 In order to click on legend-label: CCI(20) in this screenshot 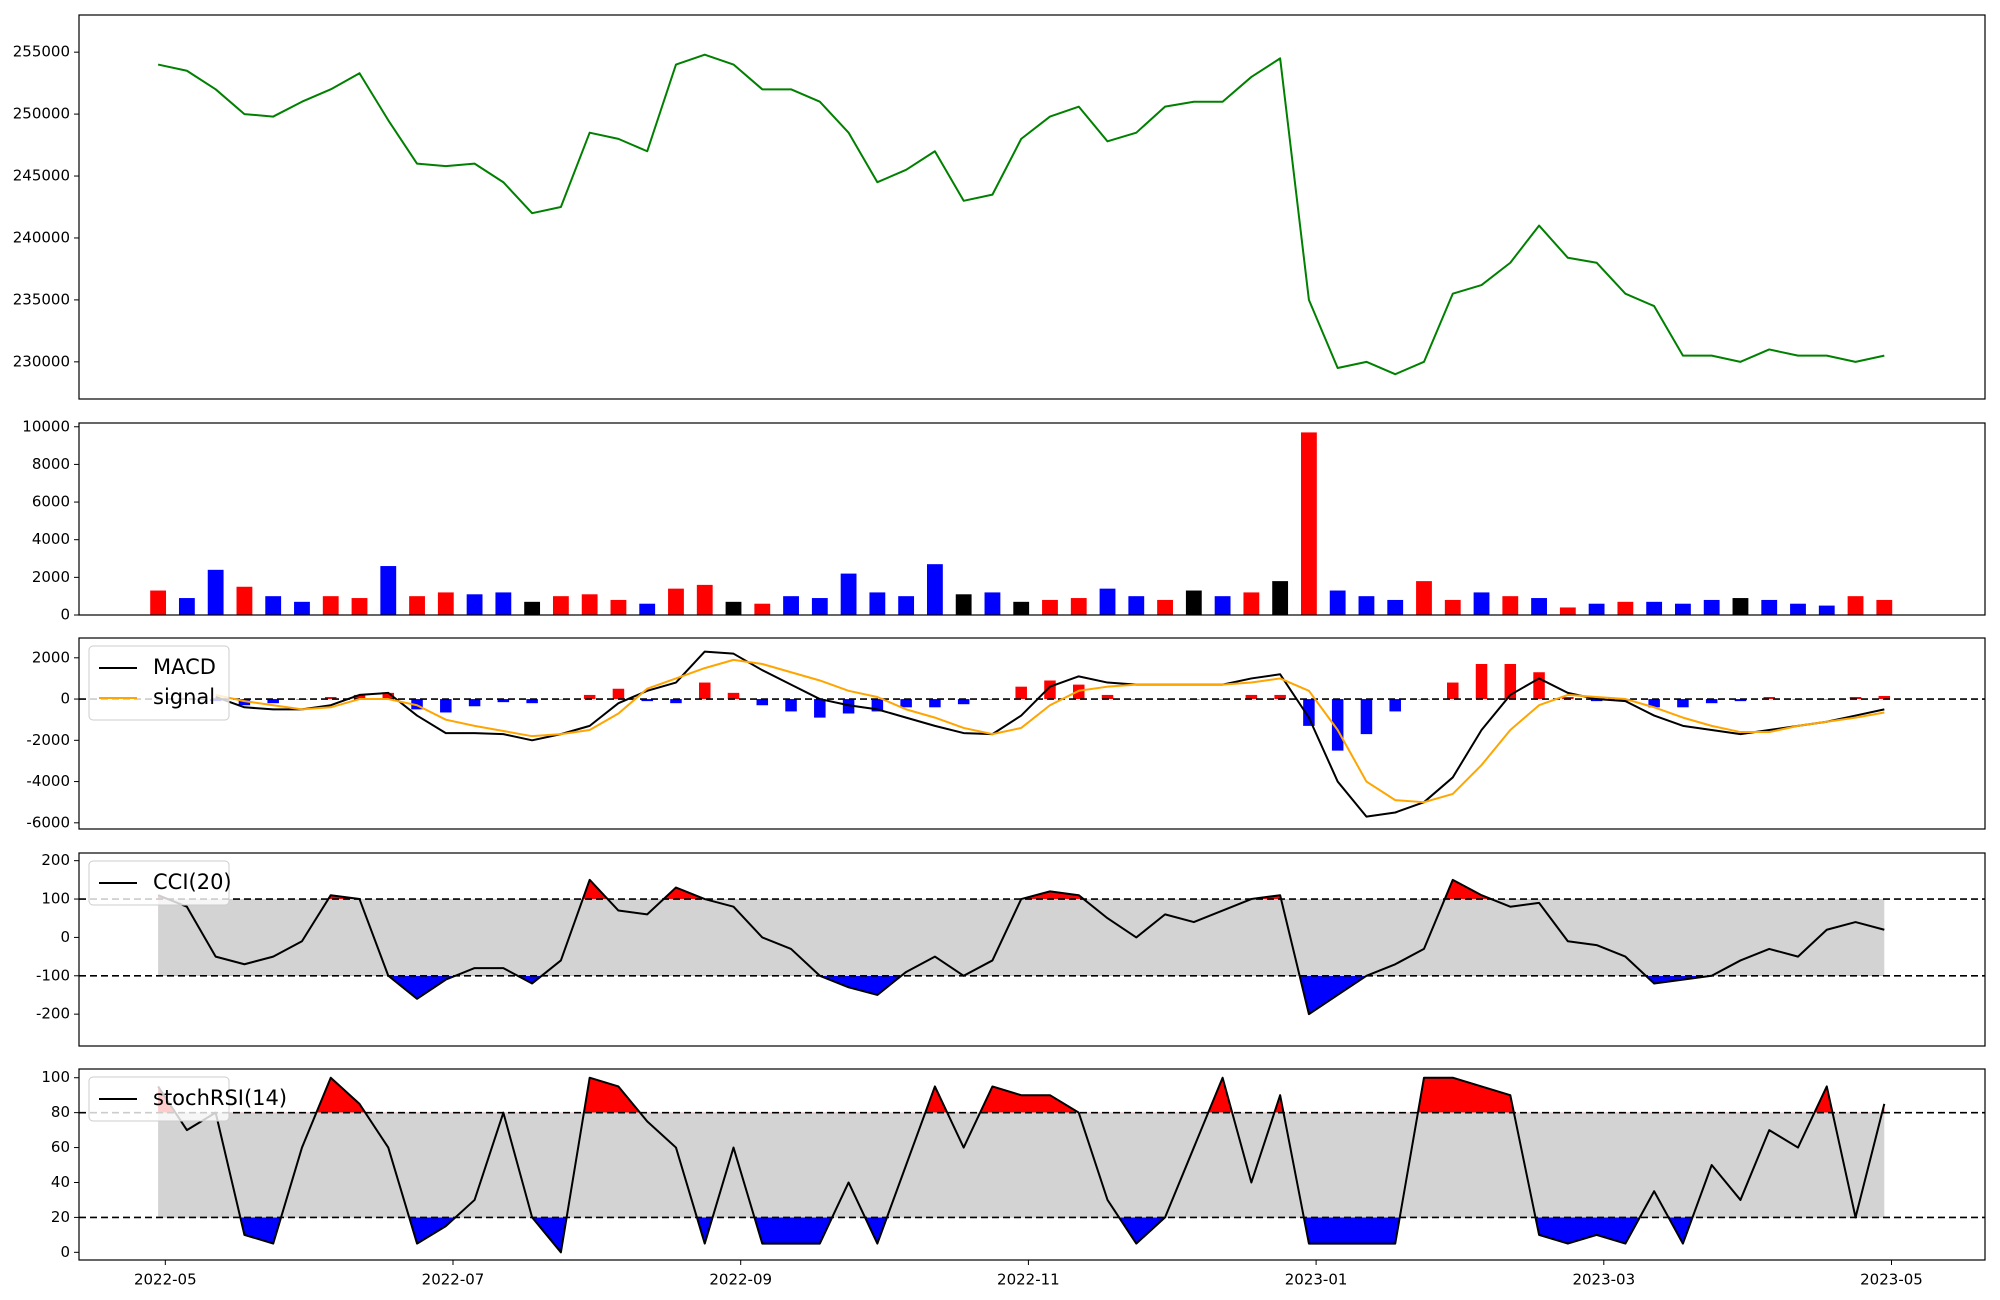, I will do `click(192, 882)`.